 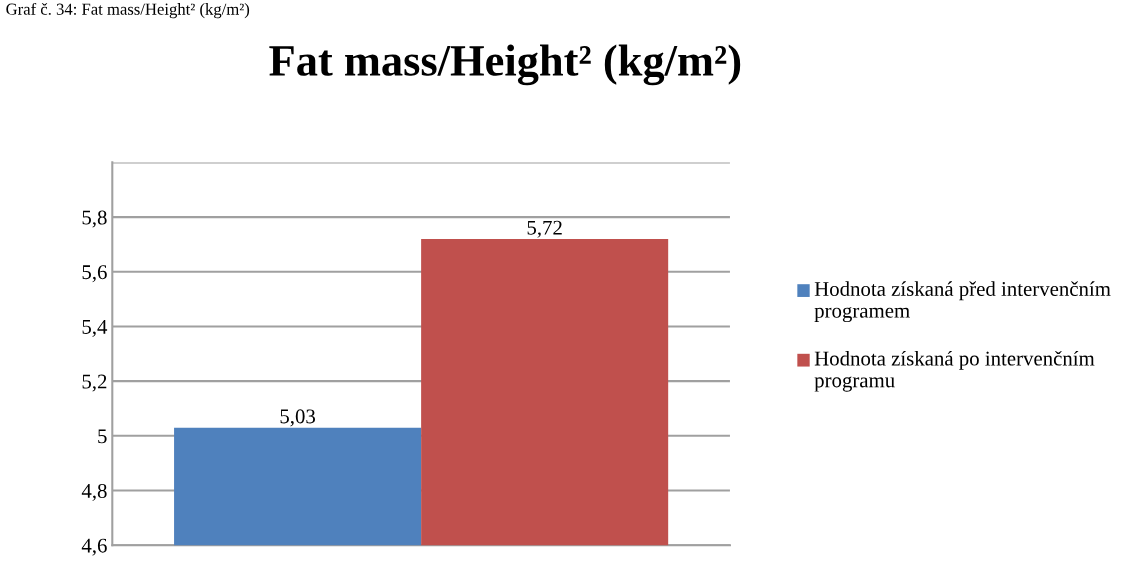 I want to click on y-tick-label: 5,8, so click(x=94, y=219).